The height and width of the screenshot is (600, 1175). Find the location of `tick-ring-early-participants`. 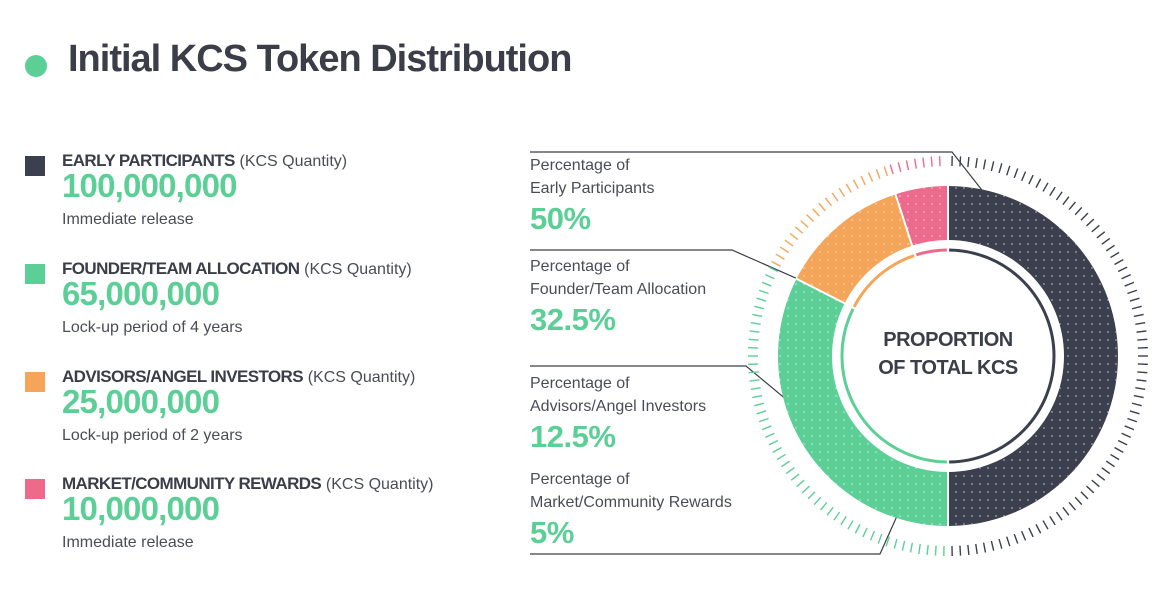

tick-ring-early-participants is located at coordinates (1049, 356).